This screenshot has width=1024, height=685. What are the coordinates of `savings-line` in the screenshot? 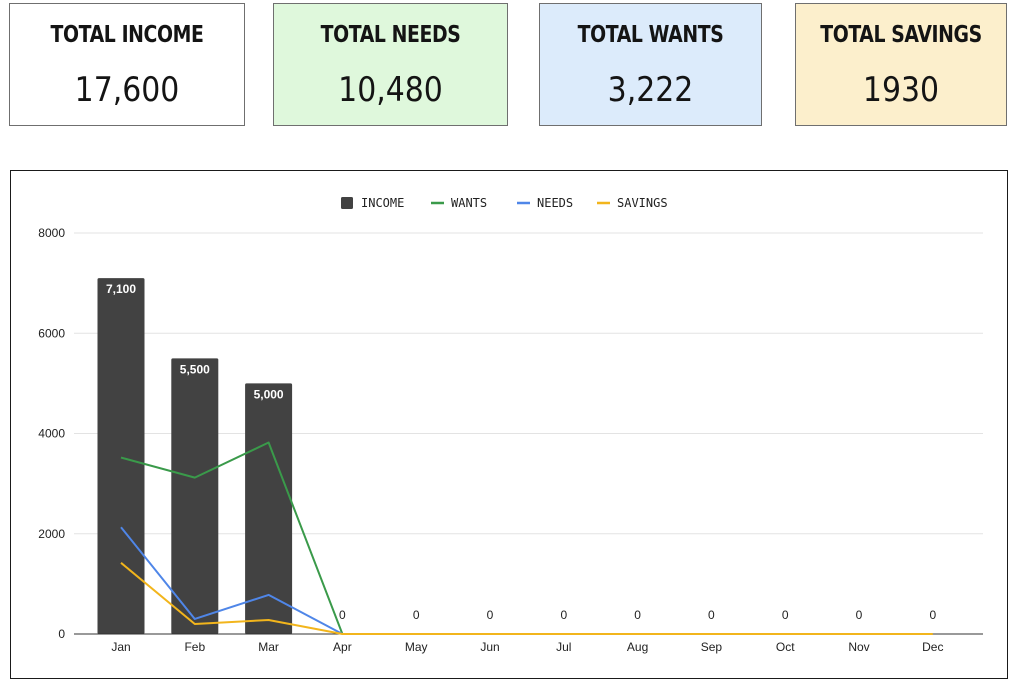 It's located at (526, 598).